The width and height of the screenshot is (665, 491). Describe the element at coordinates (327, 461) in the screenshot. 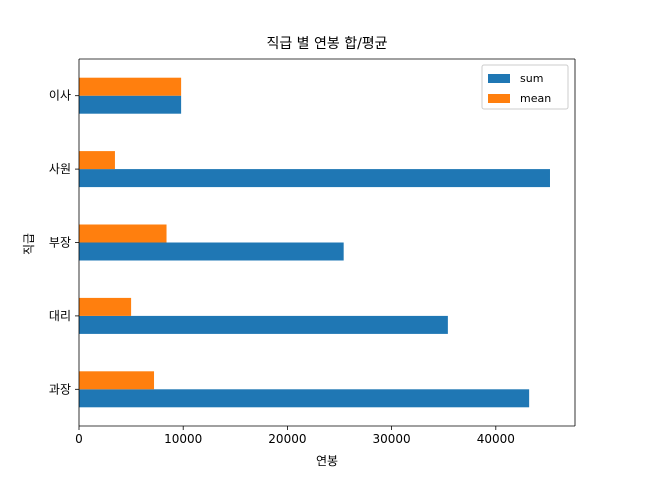

I see `x-axis-label: 연봉` at that location.